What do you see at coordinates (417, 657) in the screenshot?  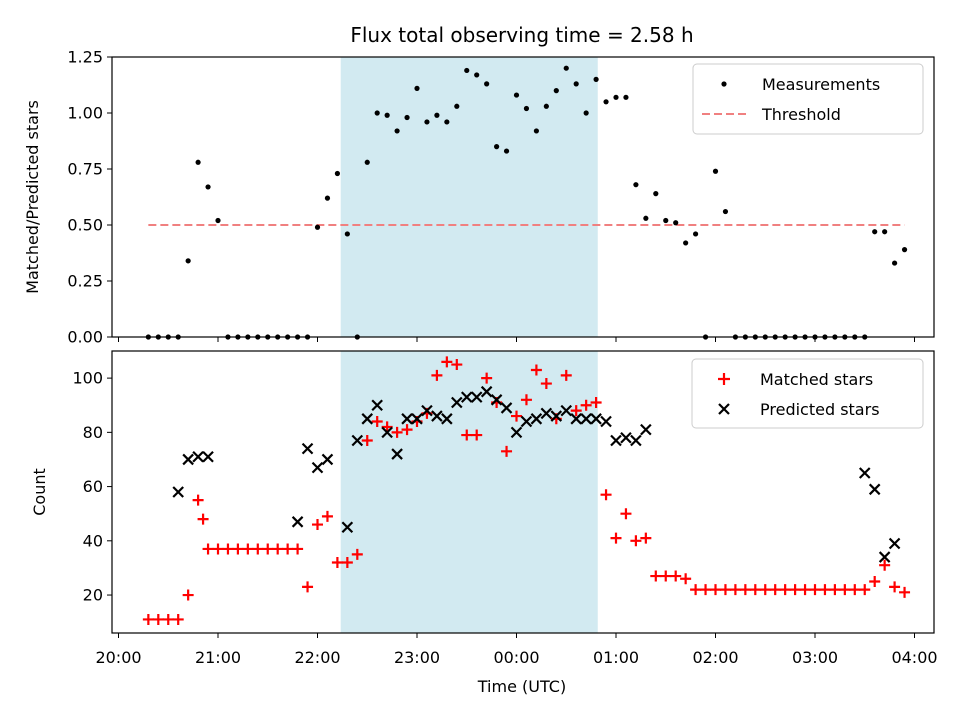 I see `bottom-x-tick-label: 23:00` at bounding box center [417, 657].